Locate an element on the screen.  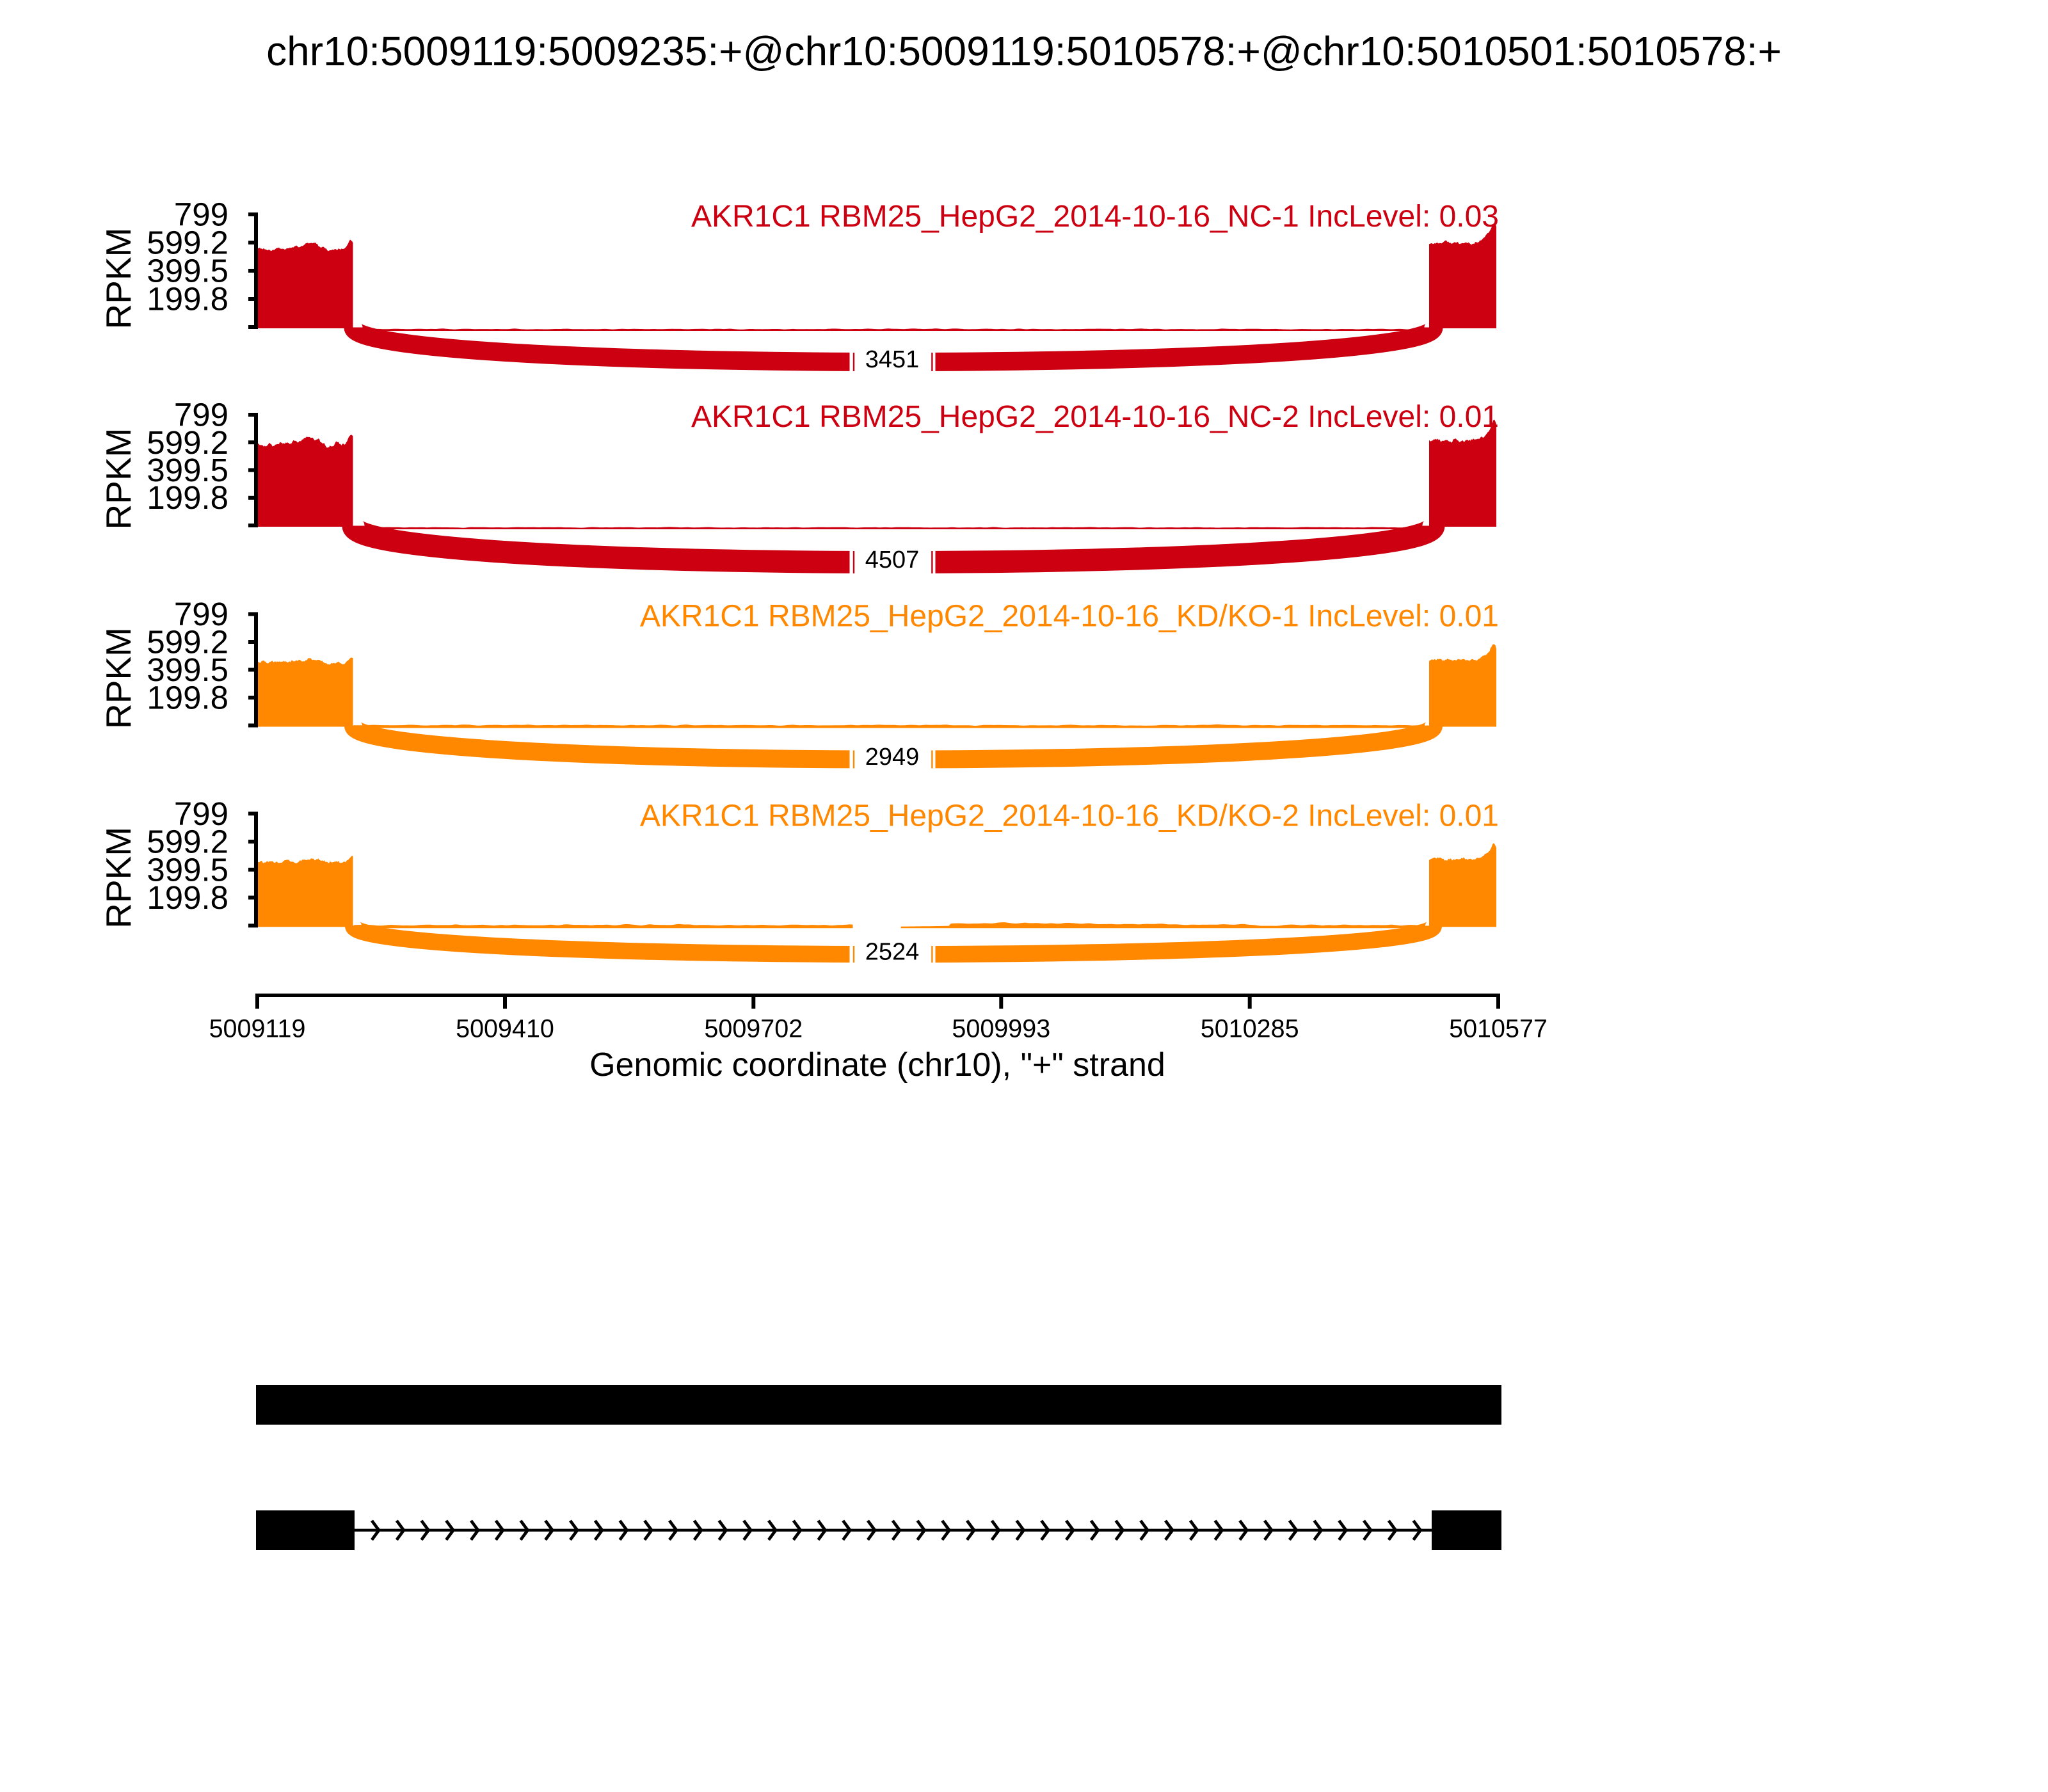
svg-text: 5010577 is located at coordinates (1498, 1029).